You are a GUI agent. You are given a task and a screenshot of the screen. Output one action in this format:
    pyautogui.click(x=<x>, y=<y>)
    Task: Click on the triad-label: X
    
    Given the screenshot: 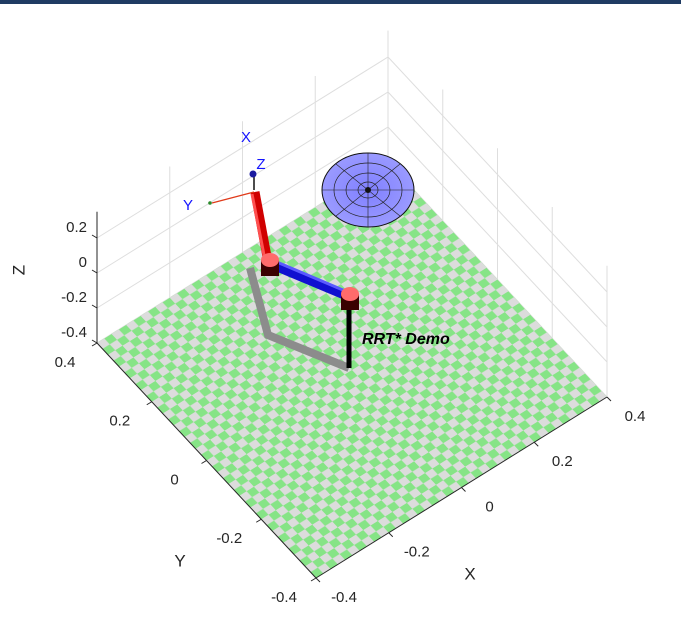 What is the action you would take?
    pyautogui.click(x=246, y=137)
    